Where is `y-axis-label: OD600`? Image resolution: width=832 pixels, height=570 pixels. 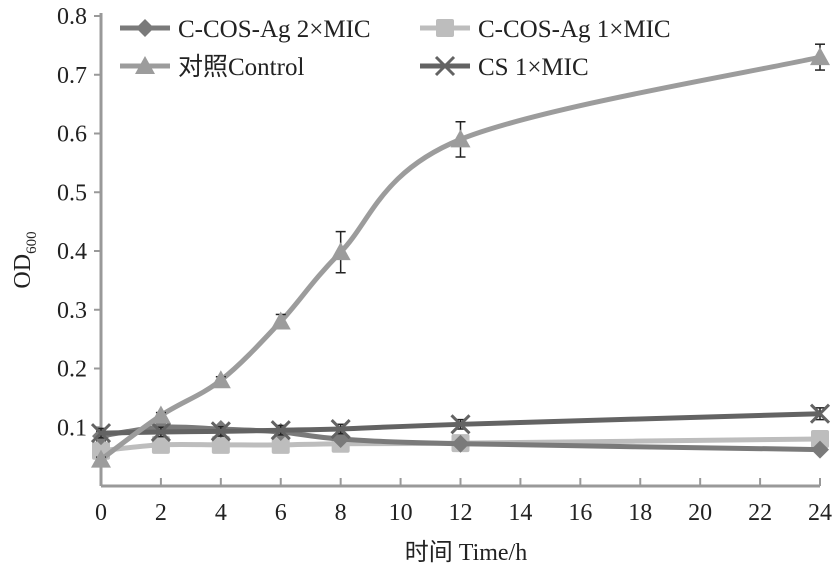 y-axis-label: OD600 is located at coordinates (25, 259).